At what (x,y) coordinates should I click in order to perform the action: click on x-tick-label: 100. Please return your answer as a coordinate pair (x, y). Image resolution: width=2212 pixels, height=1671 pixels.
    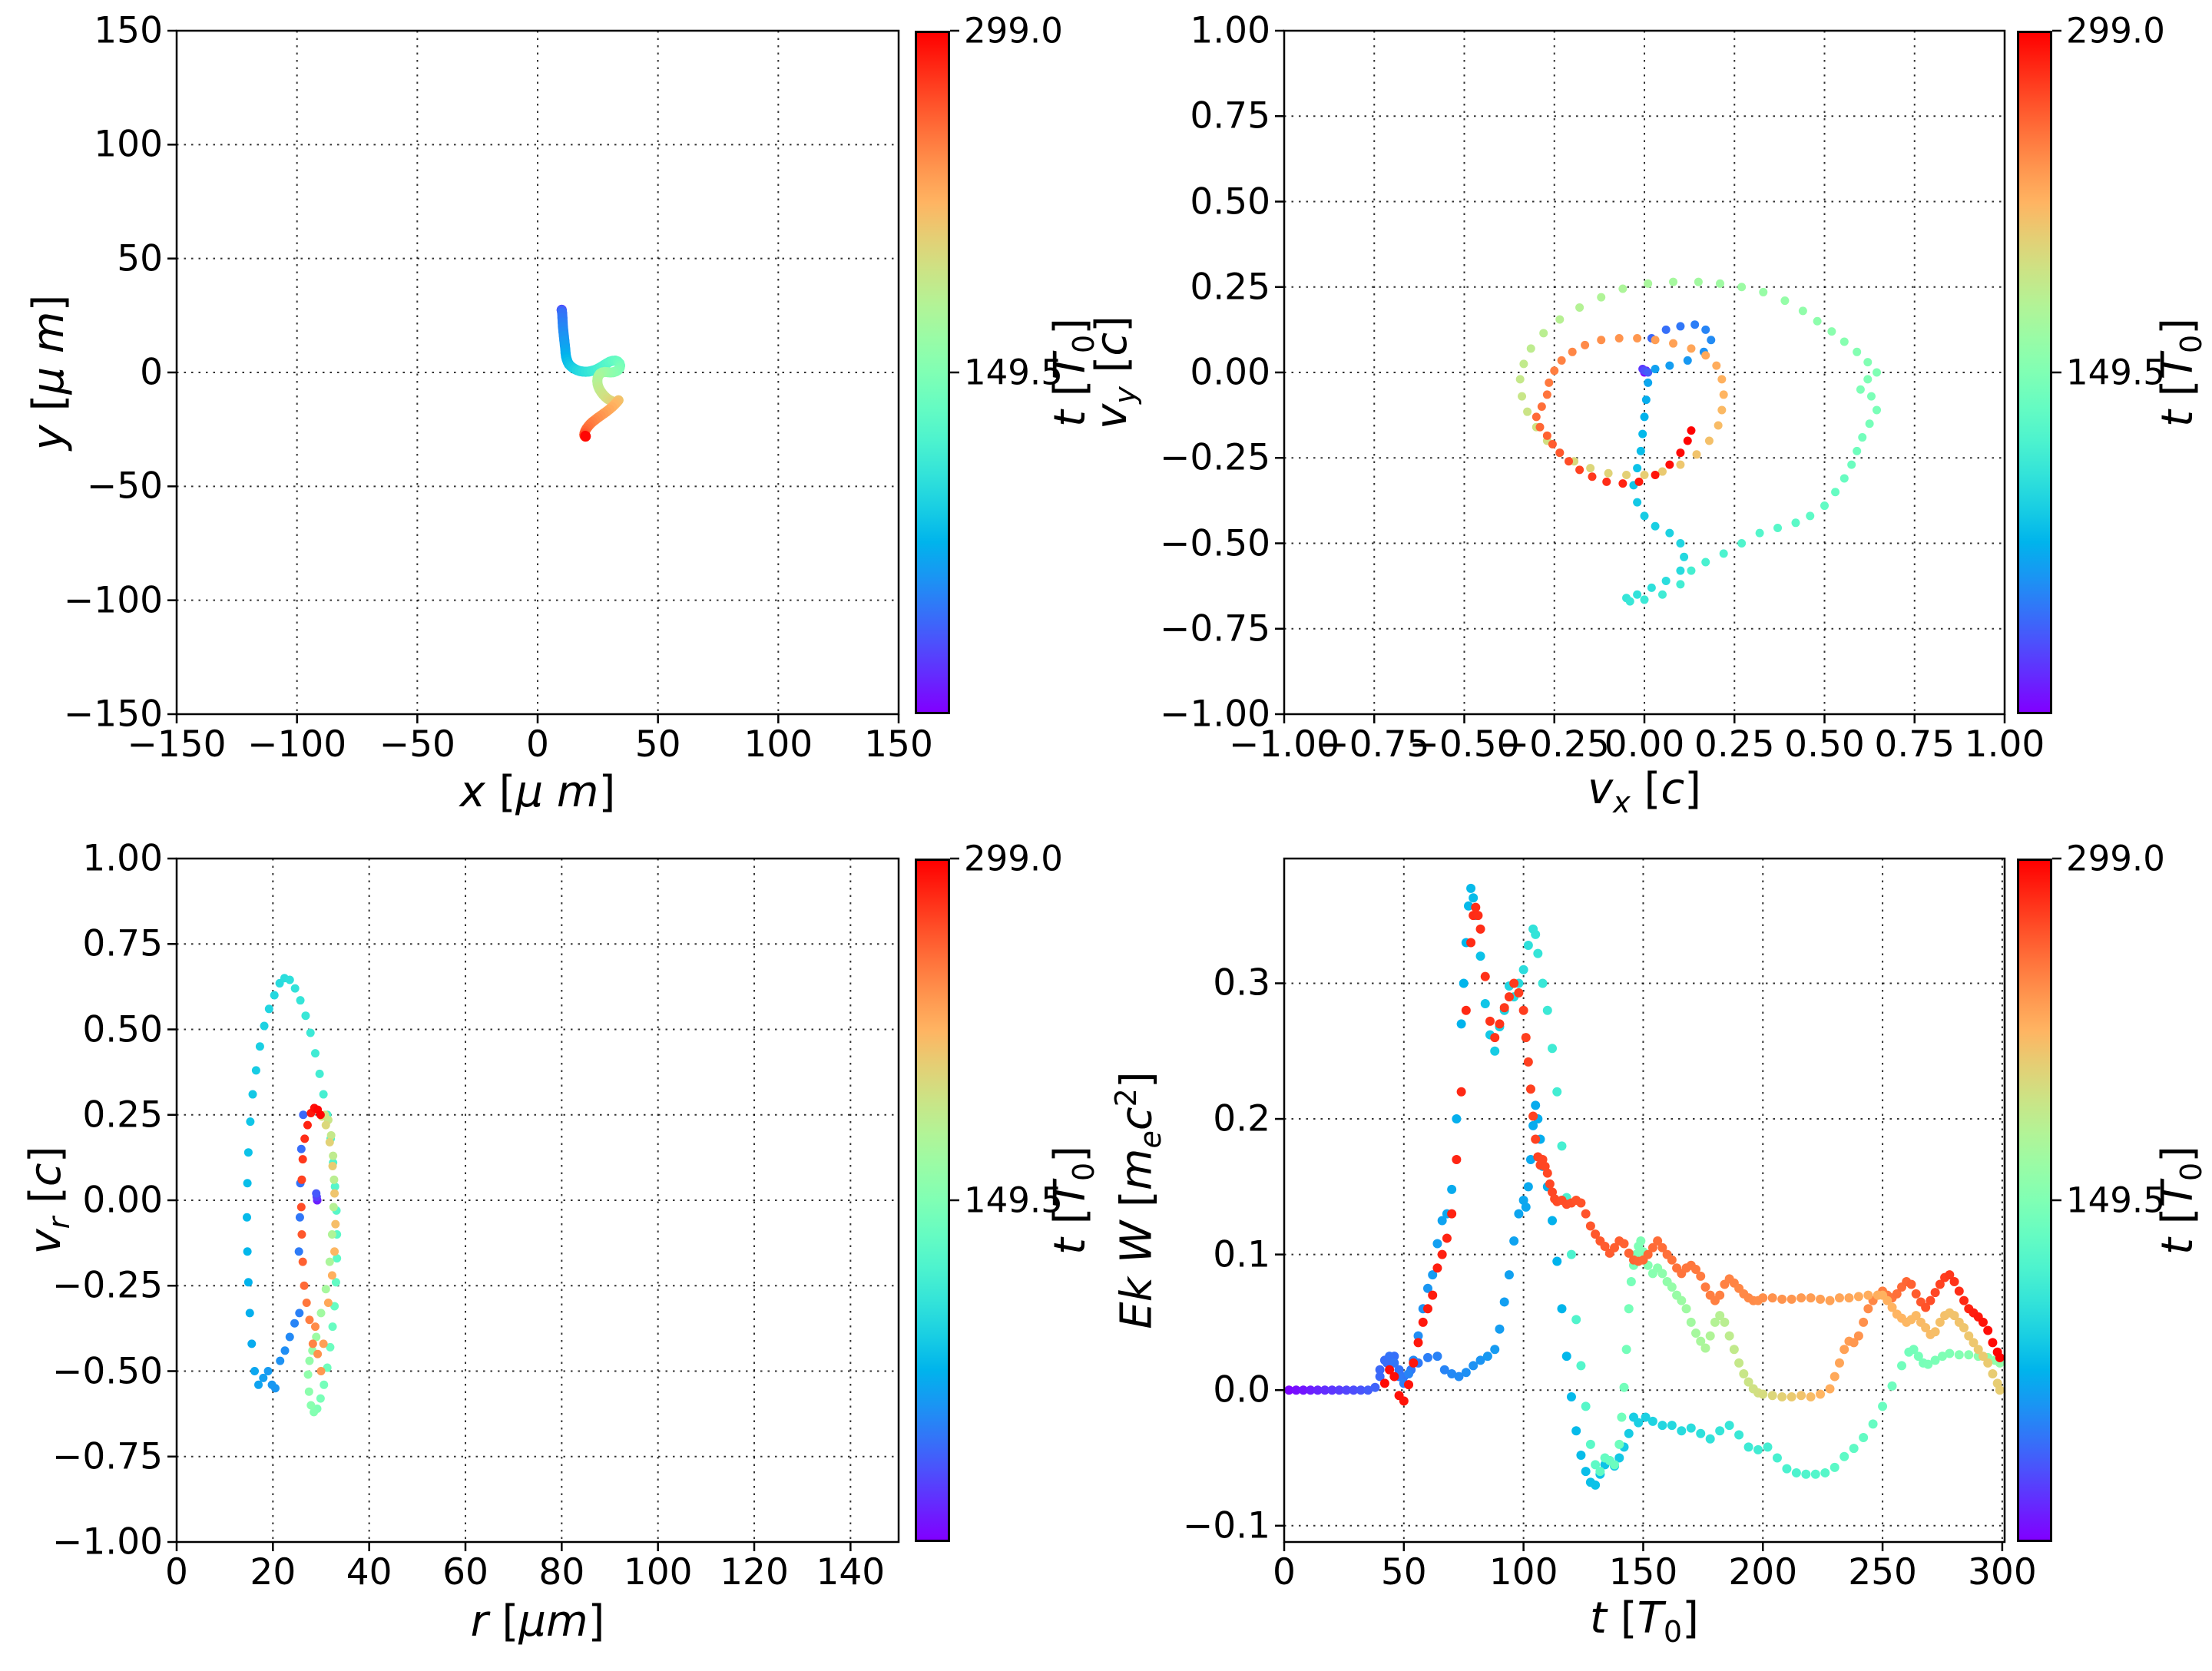
    Looking at the image, I should click on (1523, 1572).